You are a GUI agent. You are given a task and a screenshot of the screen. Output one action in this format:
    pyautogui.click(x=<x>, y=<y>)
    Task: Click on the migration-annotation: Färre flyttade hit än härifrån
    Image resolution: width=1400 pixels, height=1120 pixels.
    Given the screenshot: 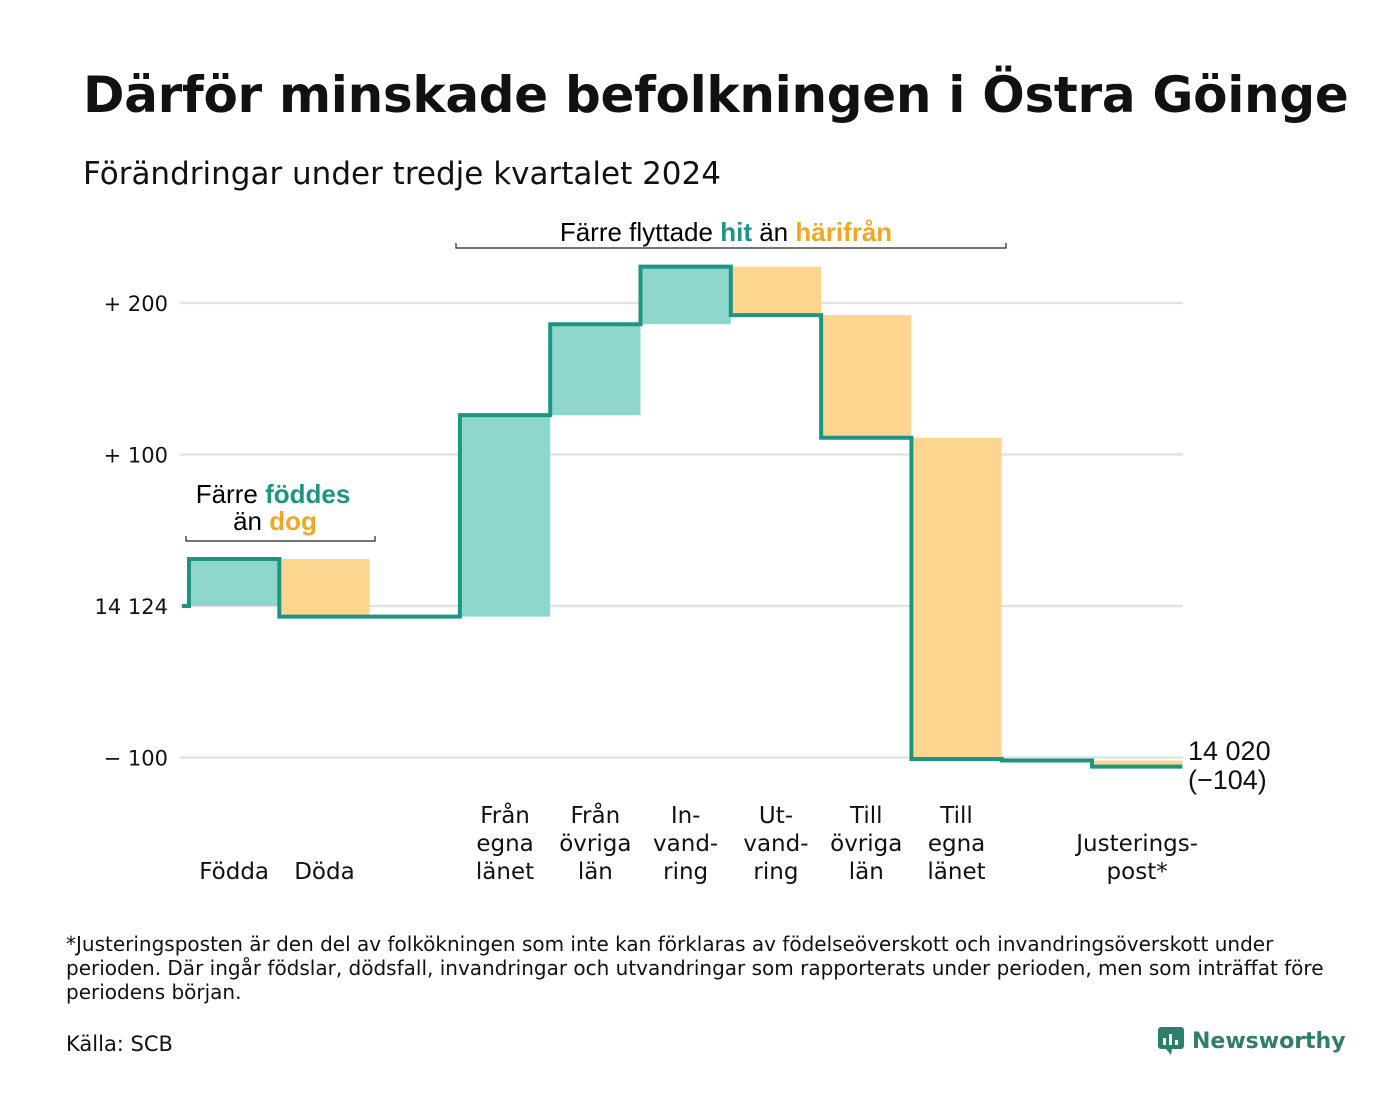 What is the action you would take?
    pyautogui.click(x=731, y=233)
    